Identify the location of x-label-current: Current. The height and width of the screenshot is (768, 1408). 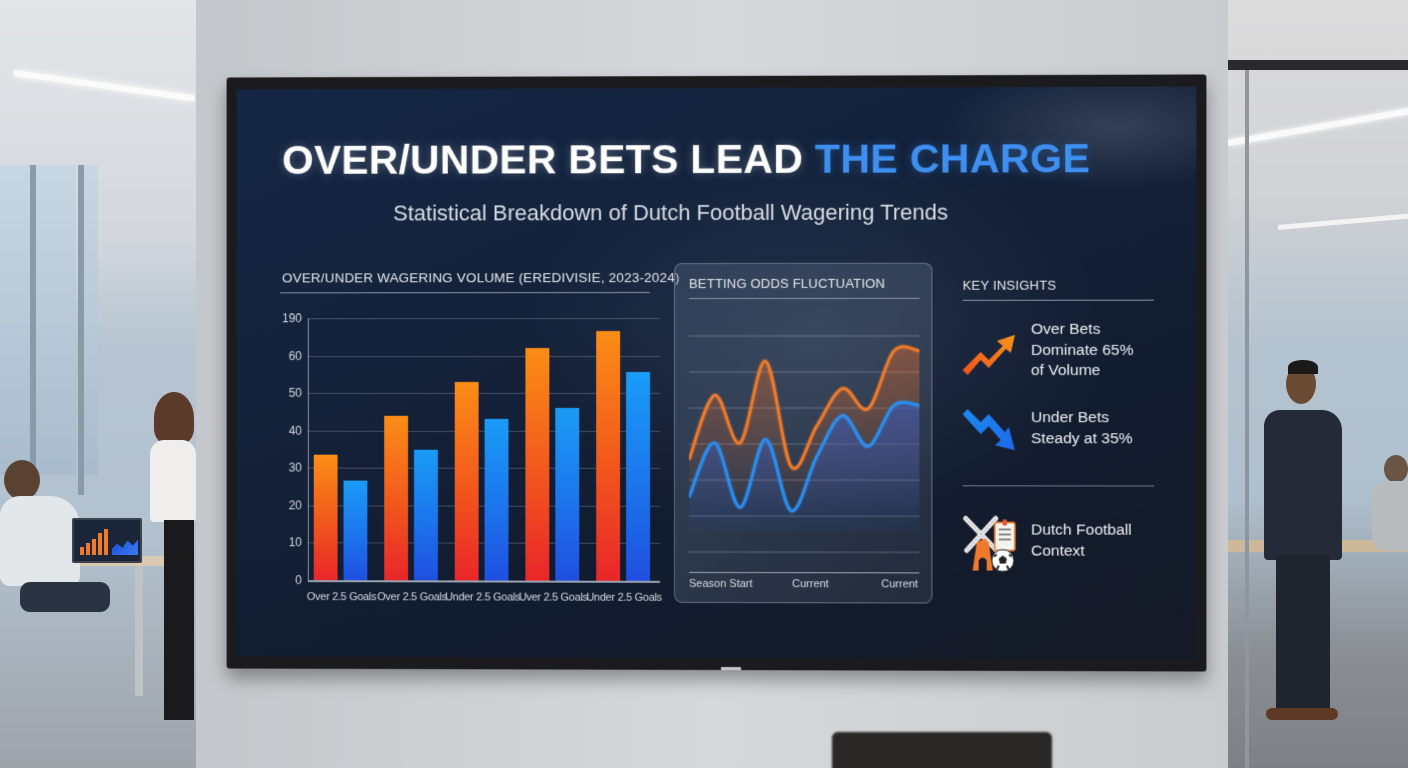
(810, 584).